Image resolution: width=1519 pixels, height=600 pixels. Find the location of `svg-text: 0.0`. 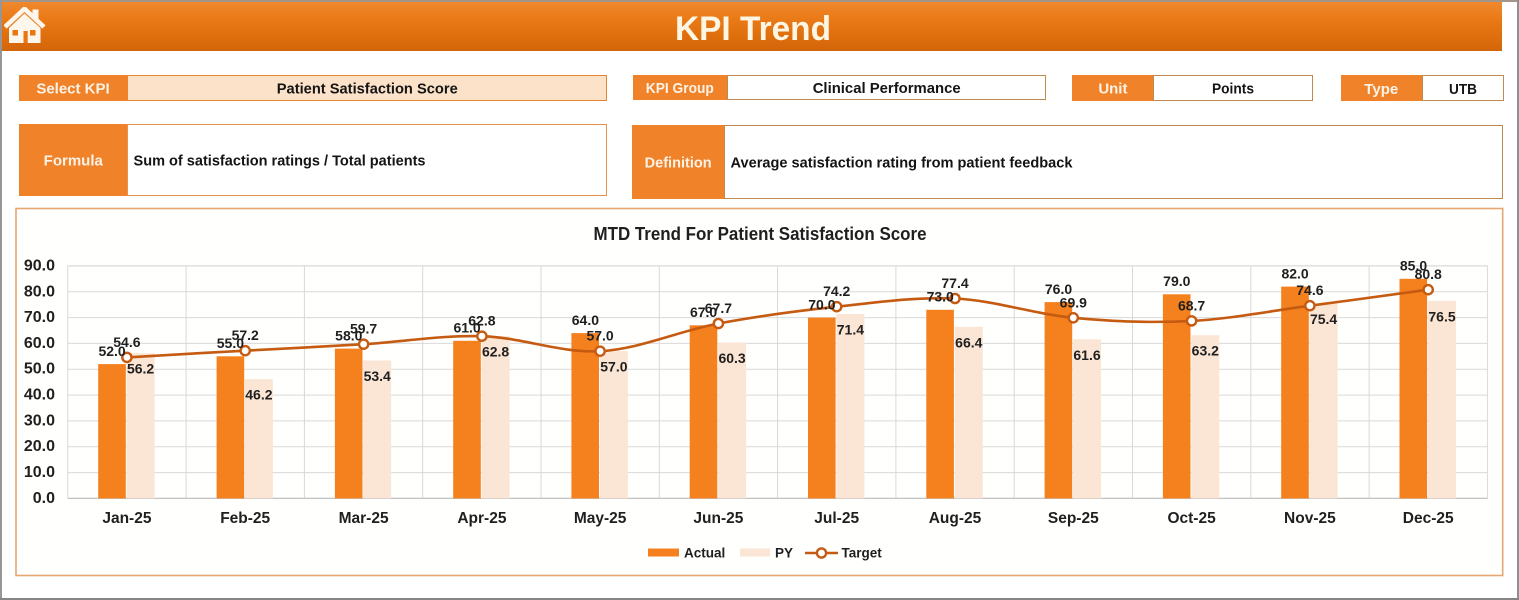

svg-text: 0.0 is located at coordinates (44, 498).